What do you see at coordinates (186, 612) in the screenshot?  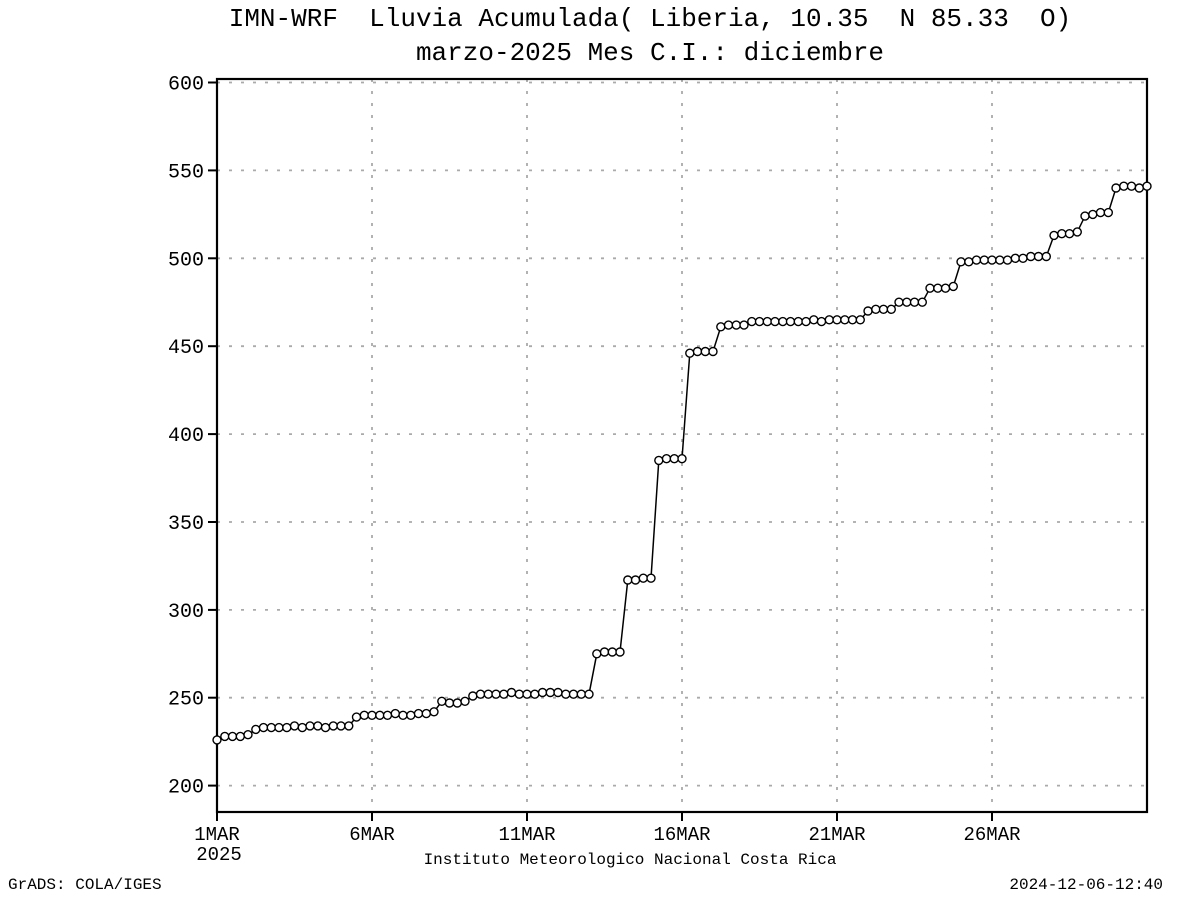 I see `y-tick-label: 300` at bounding box center [186, 612].